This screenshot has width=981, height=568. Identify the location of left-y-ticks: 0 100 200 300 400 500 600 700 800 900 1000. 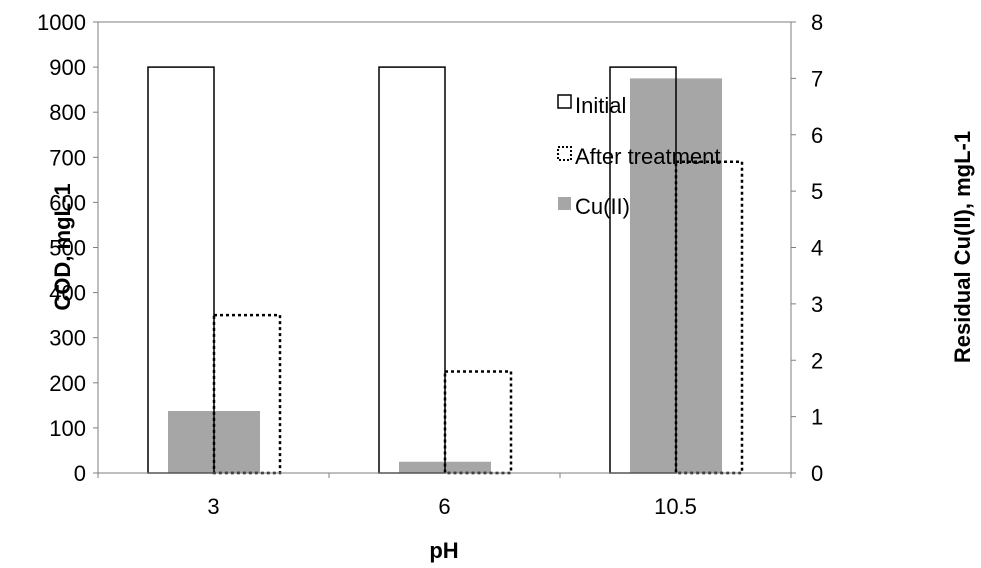
(67, 248).